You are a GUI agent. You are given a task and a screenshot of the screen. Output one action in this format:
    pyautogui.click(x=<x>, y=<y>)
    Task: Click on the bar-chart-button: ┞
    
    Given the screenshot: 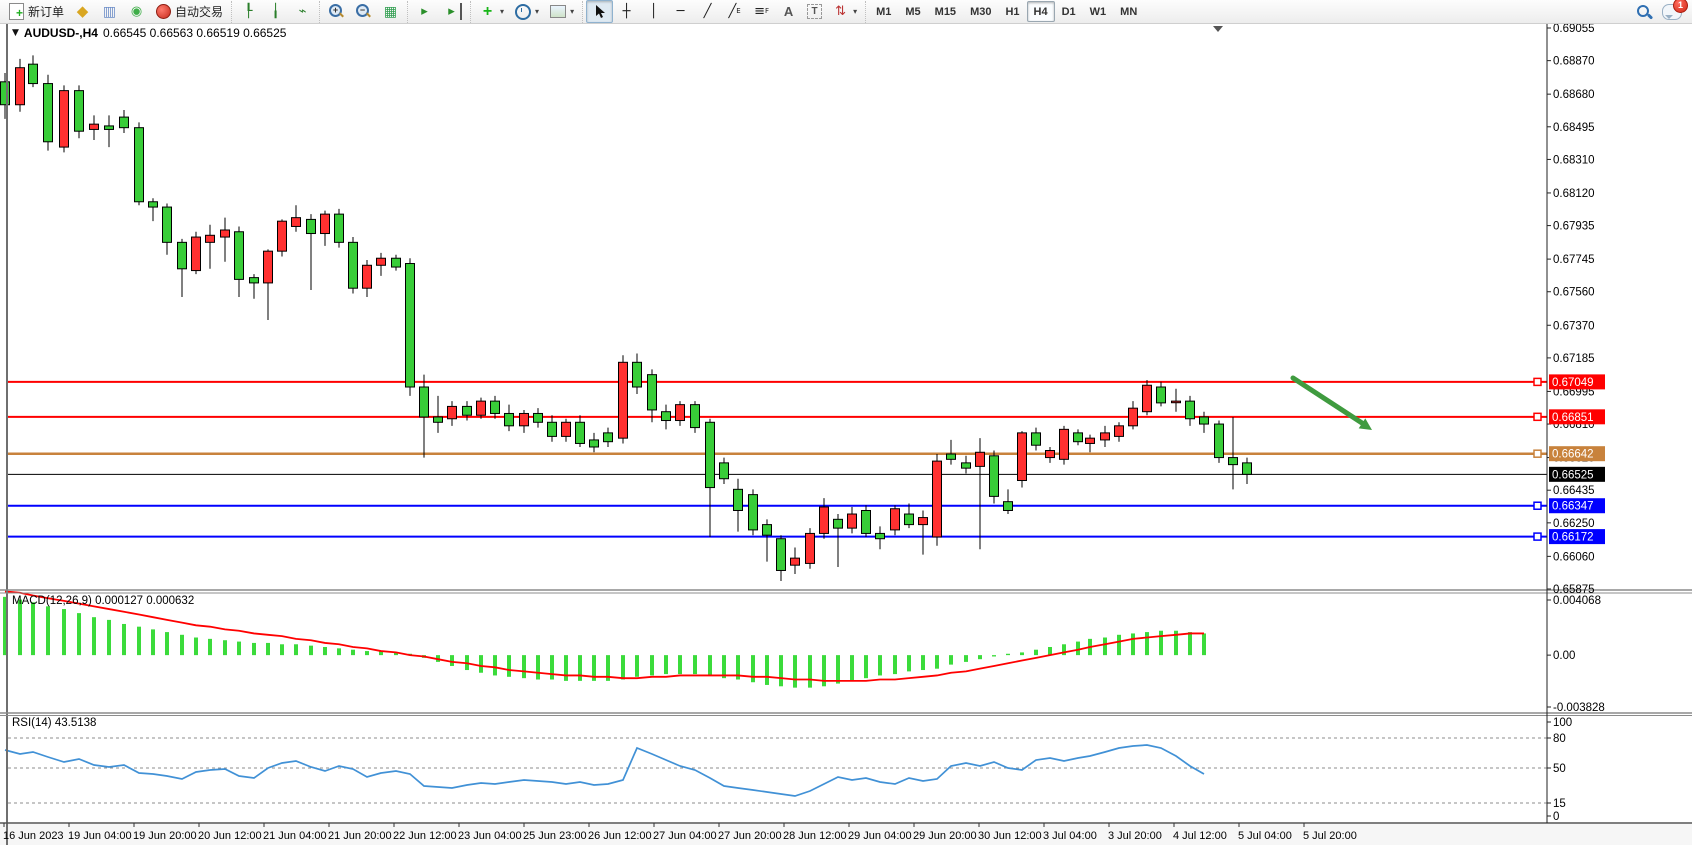 What is the action you would take?
    pyautogui.click(x=248, y=11)
    